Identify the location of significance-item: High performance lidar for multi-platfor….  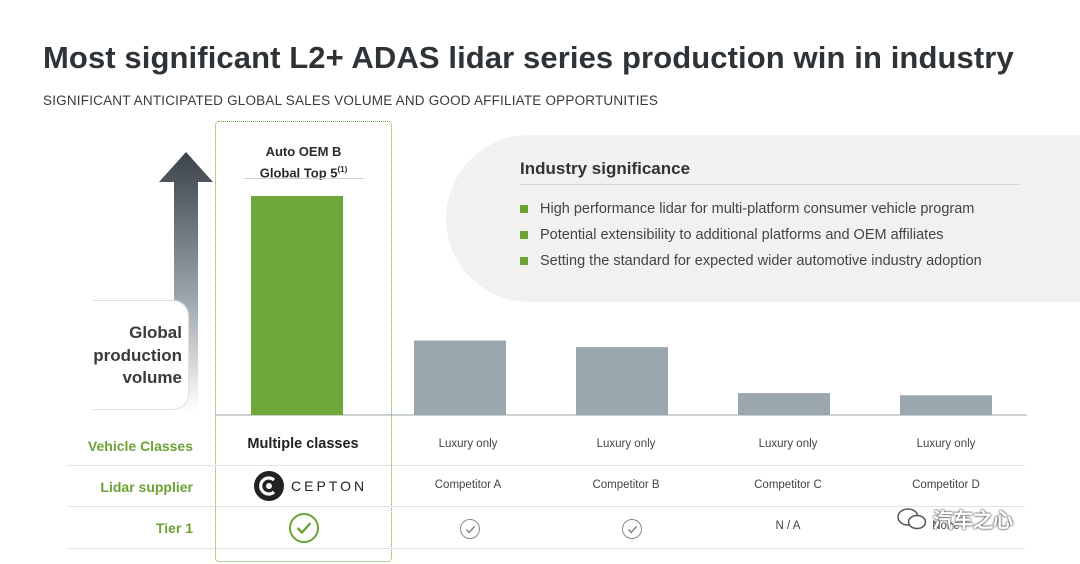
(751, 209).